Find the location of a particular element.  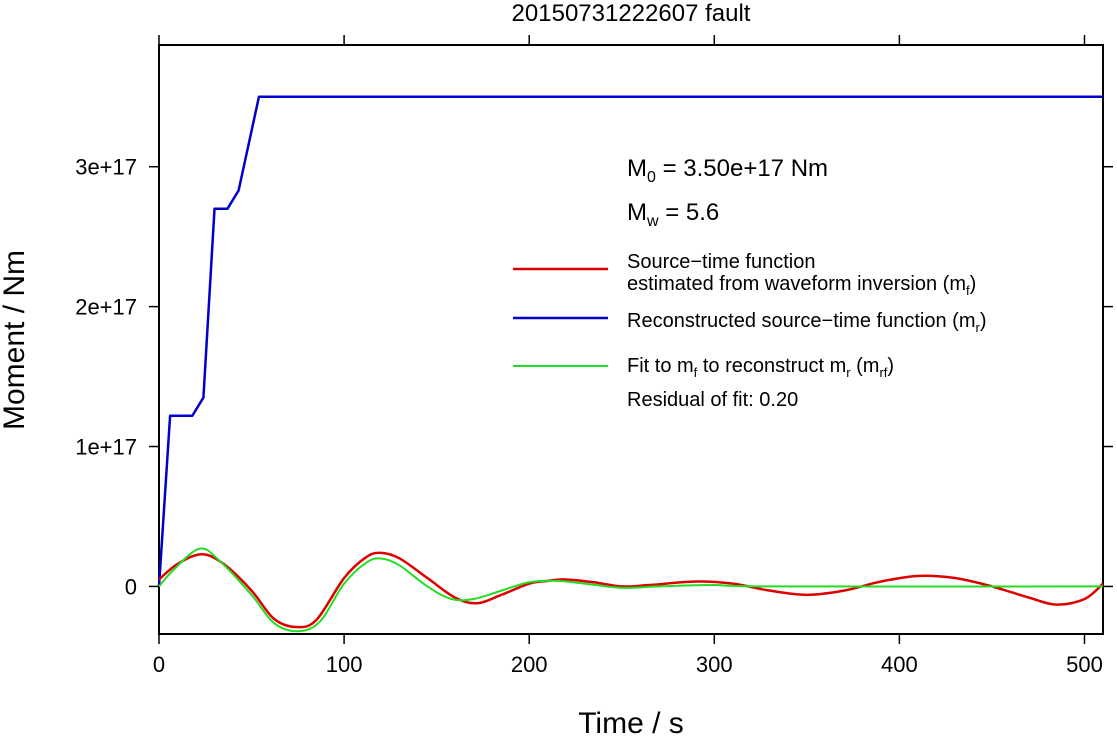

legend-label-mrf: Fit to mf to reconstruct mr (mrf) is located at coordinates (760, 367).